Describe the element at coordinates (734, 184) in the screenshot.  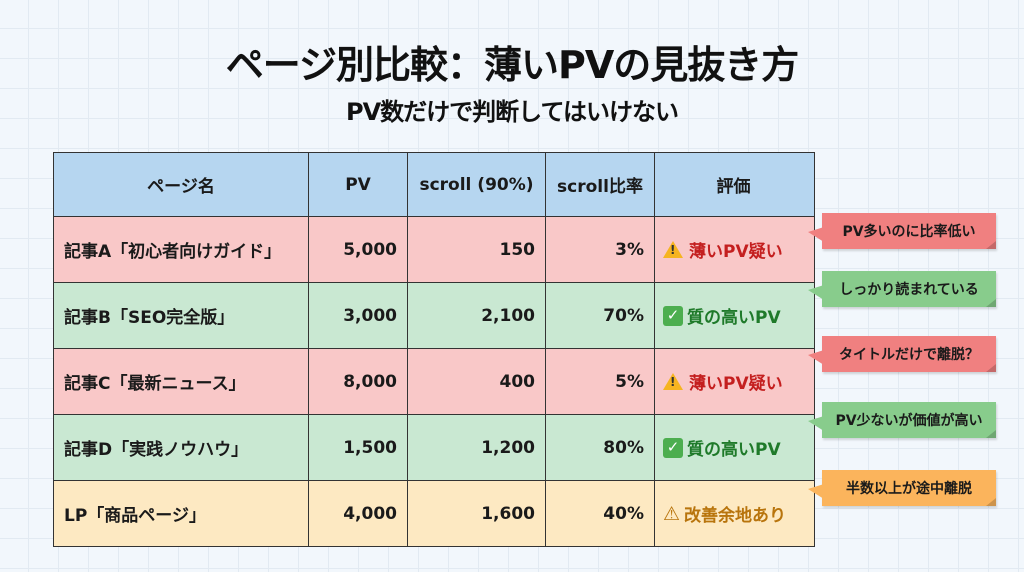
I see `column-header-evaluation: 評価` at that location.